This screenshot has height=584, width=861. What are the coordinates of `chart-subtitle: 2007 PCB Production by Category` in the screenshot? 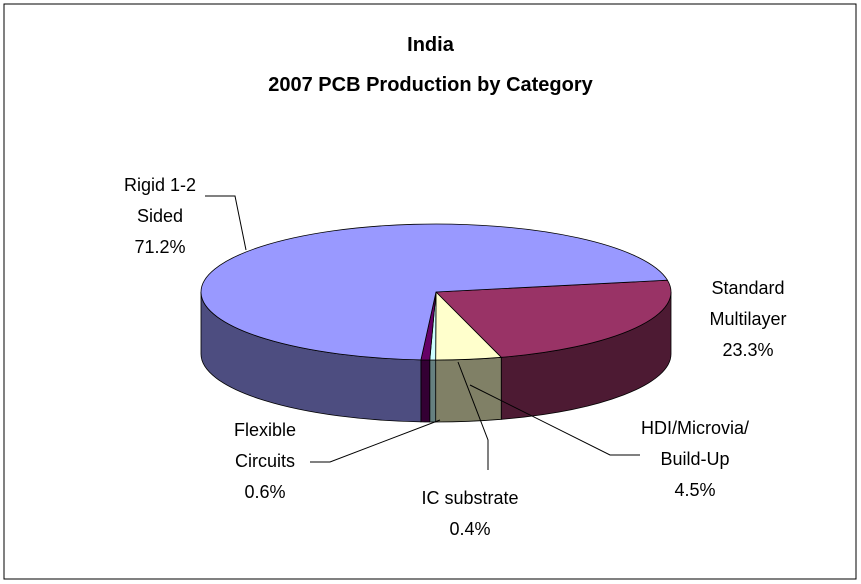 It's located at (430, 85).